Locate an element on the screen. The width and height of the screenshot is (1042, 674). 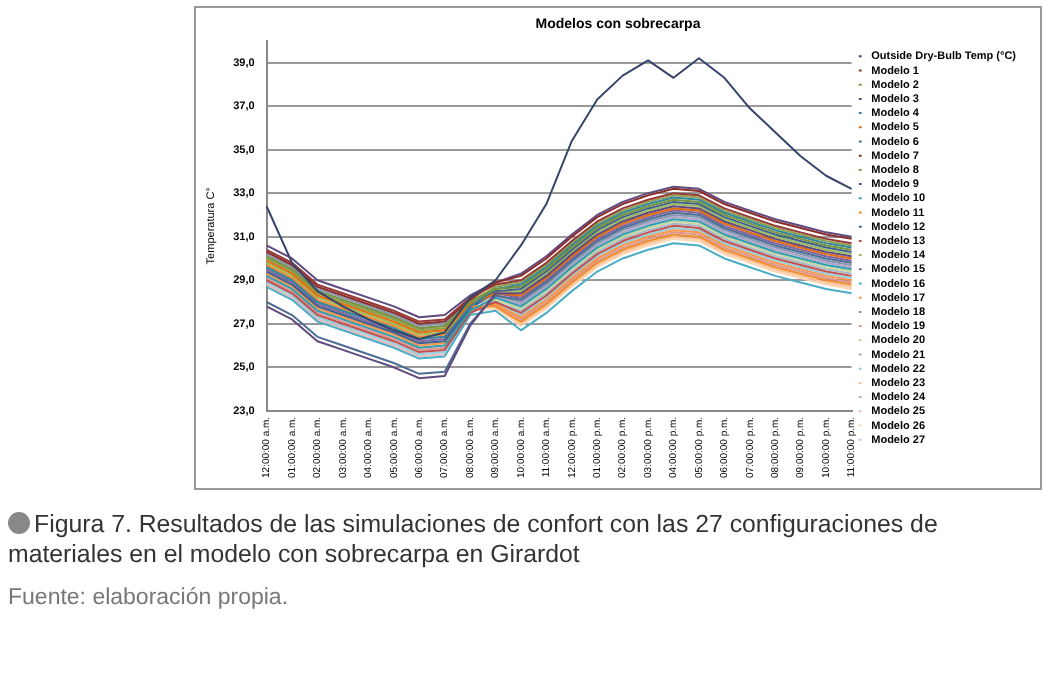
text: Figura 7. Resultados de las simulaciones de confort con las 27 configuraciones de materiales en el modelo con sobrecarpa en Girardot is located at coordinates (473, 539).